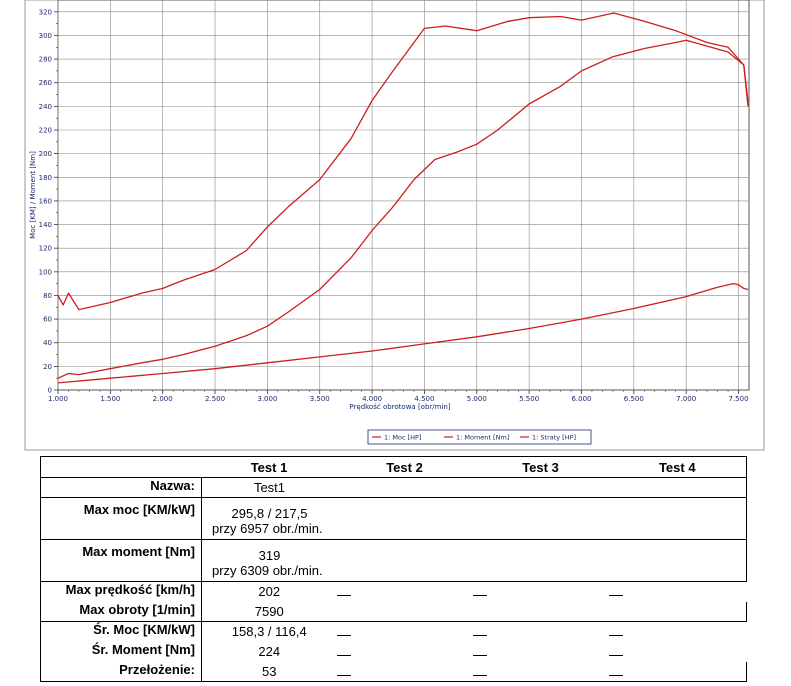 The image size is (791, 686). What do you see at coordinates (404, 632) in the screenshot?
I see `dash-srmoc-t2` at bounding box center [404, 632].